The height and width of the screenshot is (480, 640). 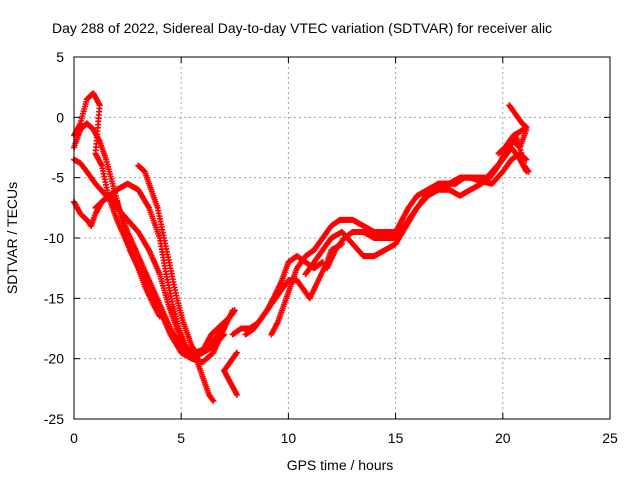 I want to click on x-tick-label: 15, so click(x=396, y=438).